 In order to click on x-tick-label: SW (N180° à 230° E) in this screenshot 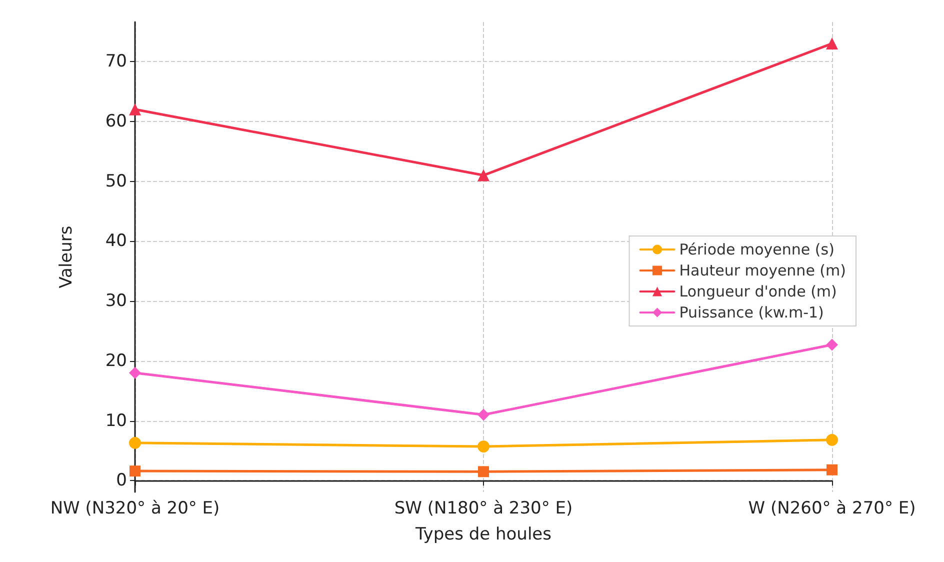, I will do `click(483, 508)`.